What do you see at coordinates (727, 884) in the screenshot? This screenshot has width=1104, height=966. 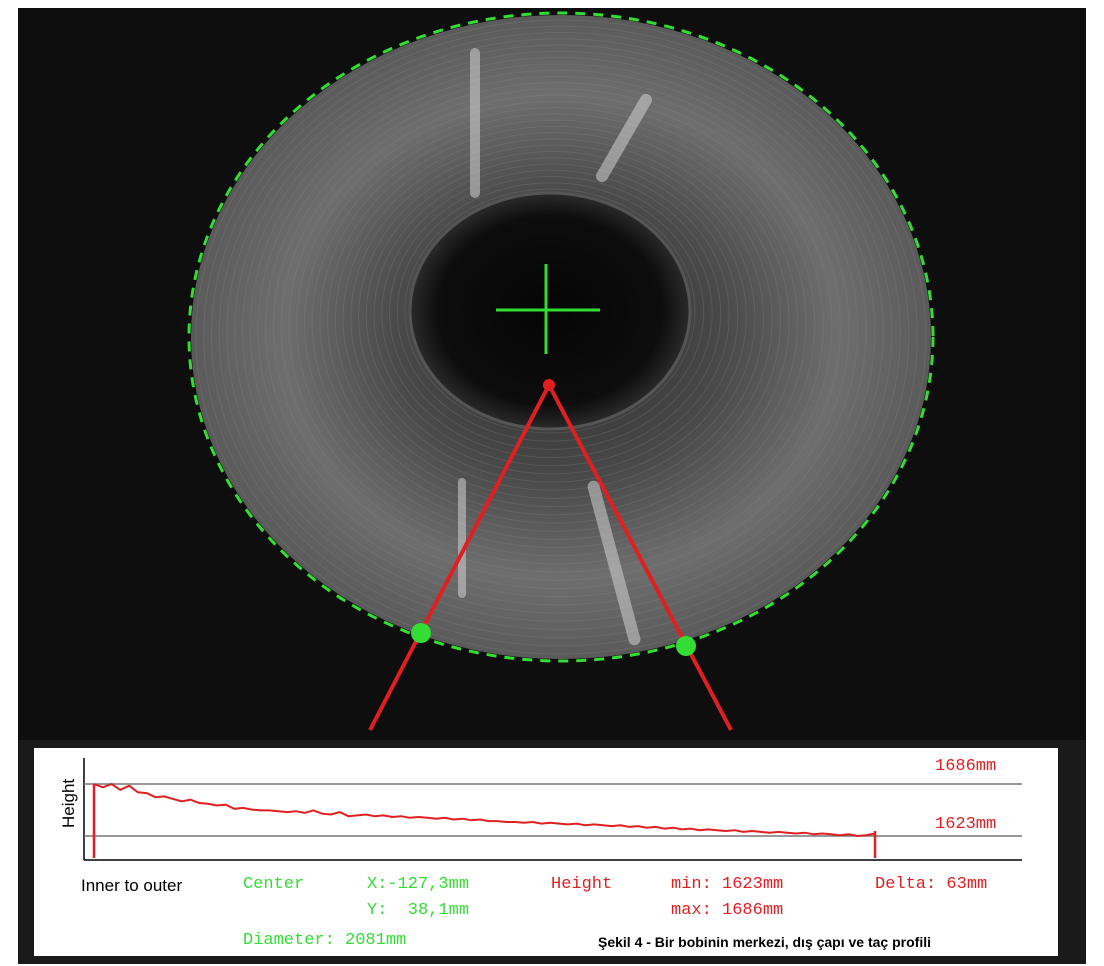 I see `height-min-value: min: 1623mm` at bounding box center [727, 884].